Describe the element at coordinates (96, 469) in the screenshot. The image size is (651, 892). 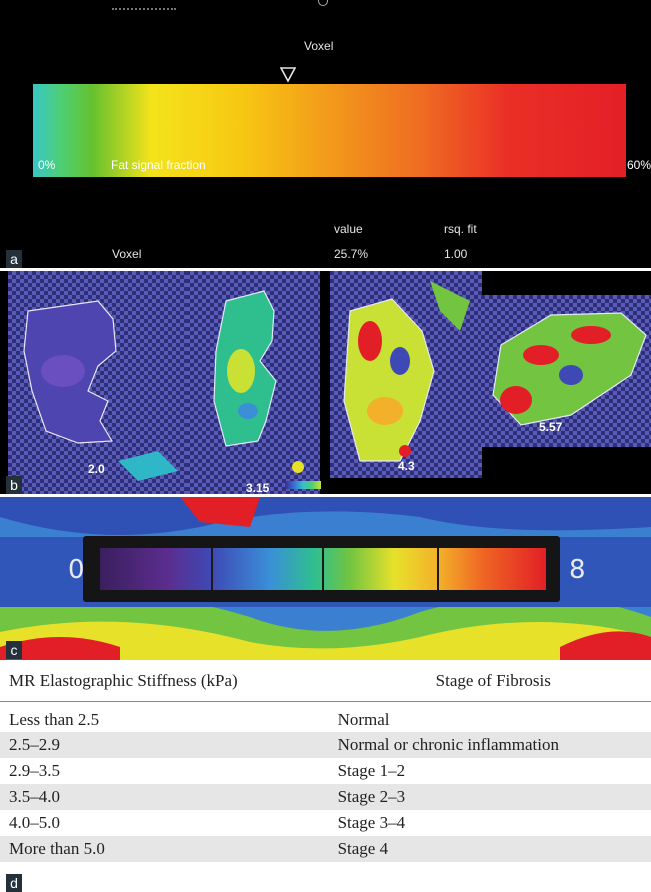
I see `stiffness-value-1: 2.0` at that location.